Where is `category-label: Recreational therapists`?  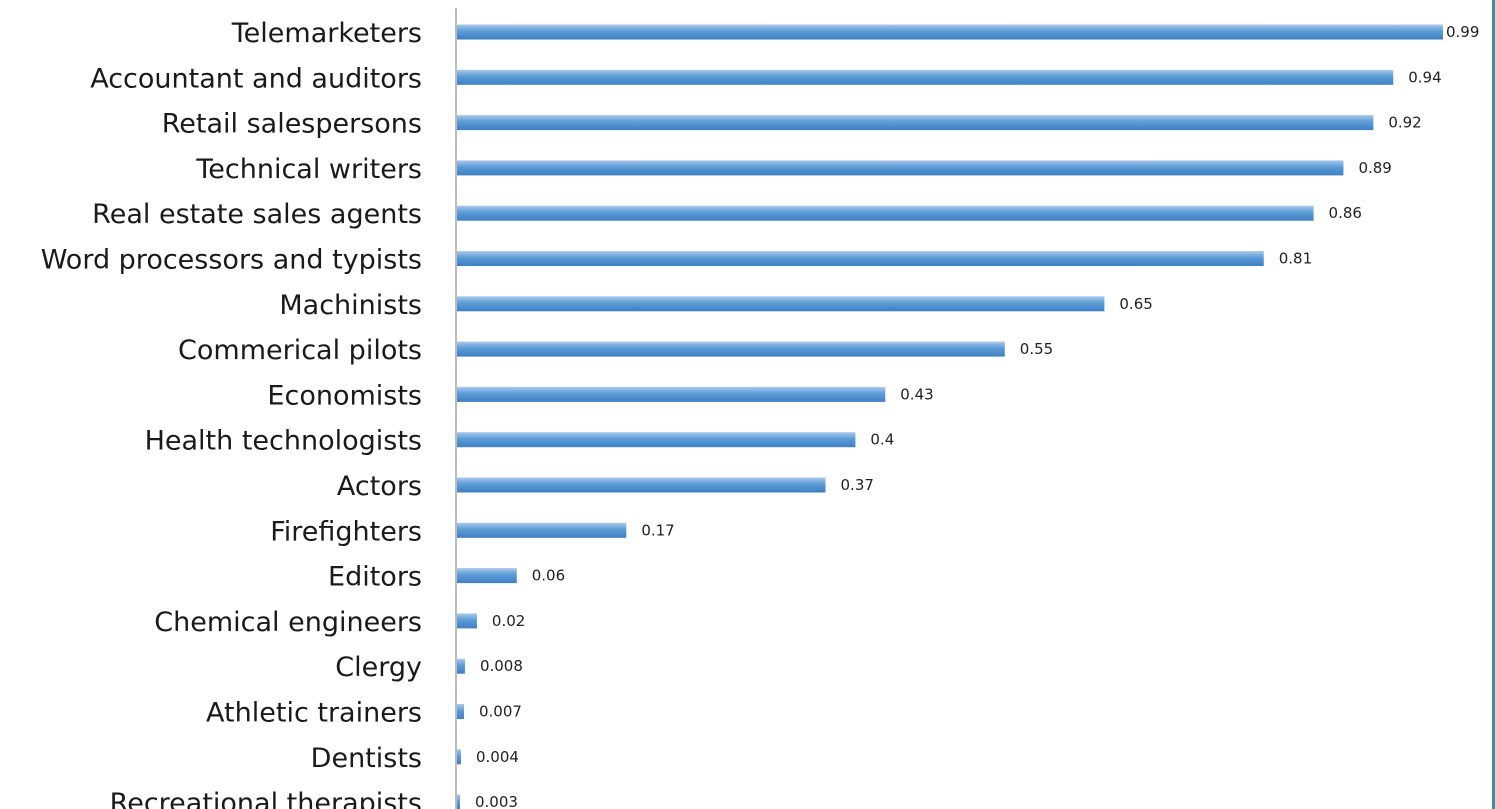 category-label: Recreational therapists is located at coordinates (266, 798).